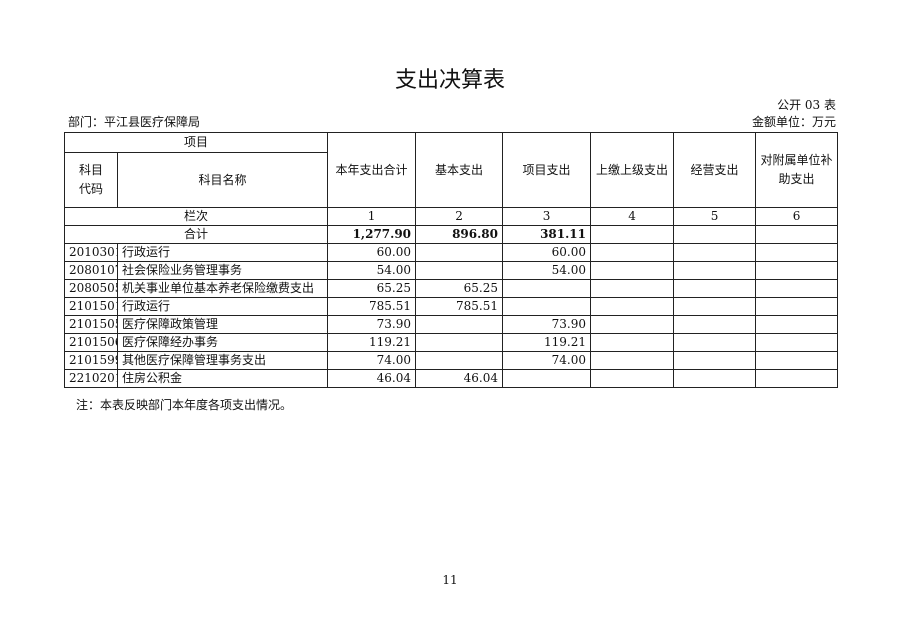  What do you see at coordinates (372, 170) in the screenshot?
I see `header-total: 本年支出合计` at bounding box center [372, 170].